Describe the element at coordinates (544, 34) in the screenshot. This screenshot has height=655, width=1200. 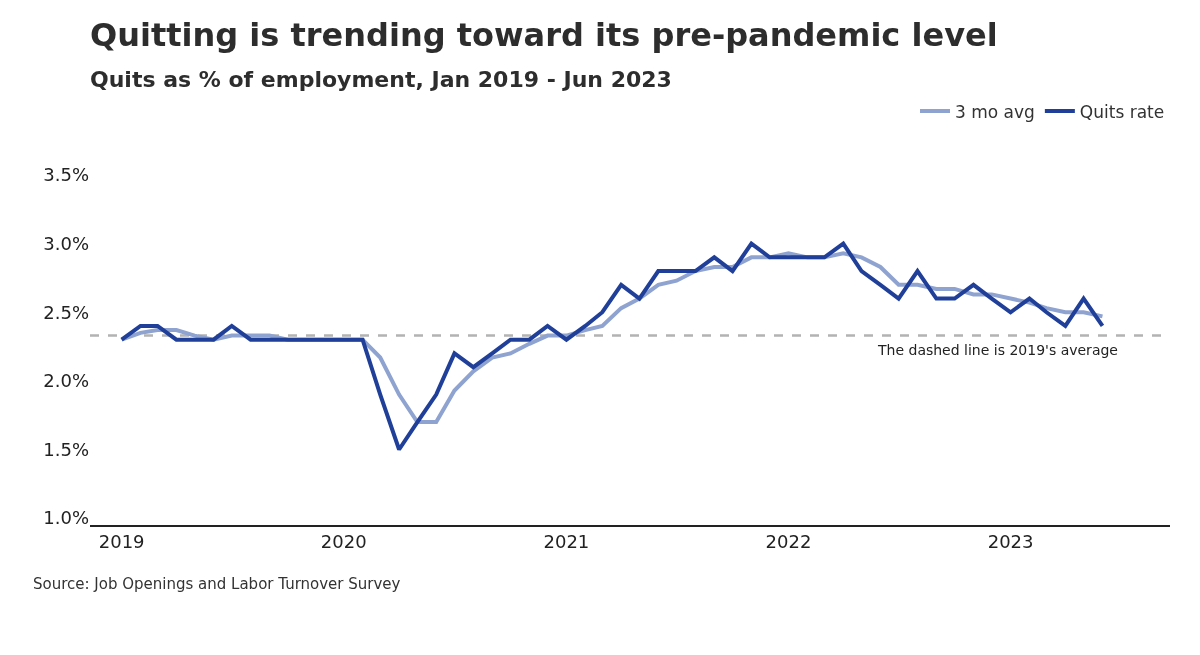
I see `chart-title: Quitting is trending toward its pre-pandemic level` at that location.